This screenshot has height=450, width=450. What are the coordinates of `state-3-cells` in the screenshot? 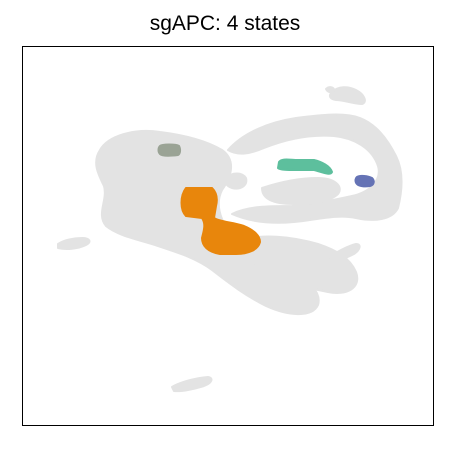 It's located at (169, 150).